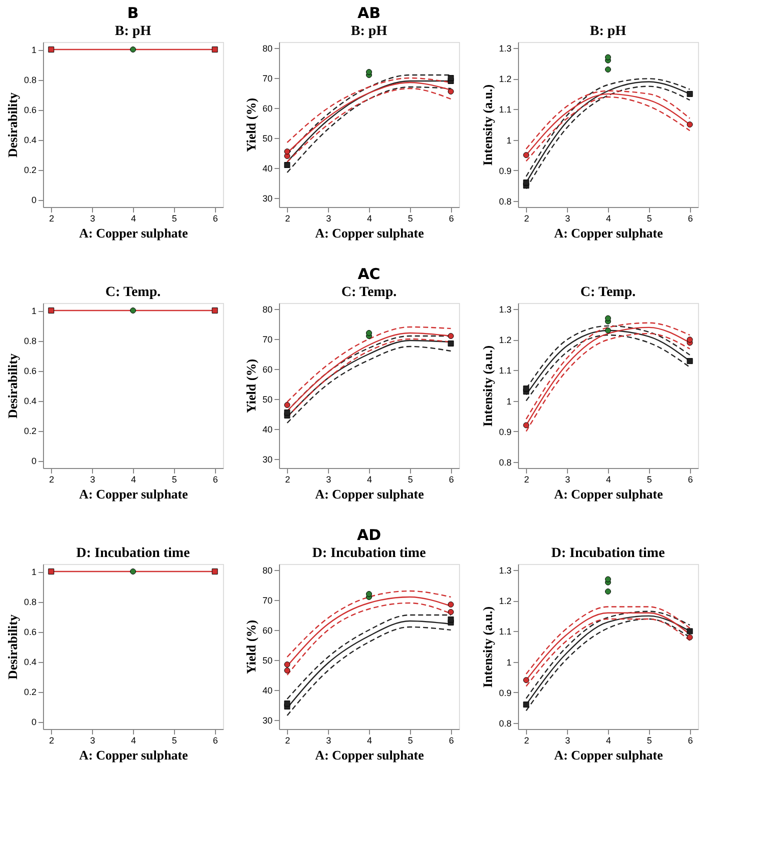 This screenshot has width=778, height=848. Describe the element at coordinates (505, 693) in the screenshot. I see `y-tick-label: 0.9` at that location.